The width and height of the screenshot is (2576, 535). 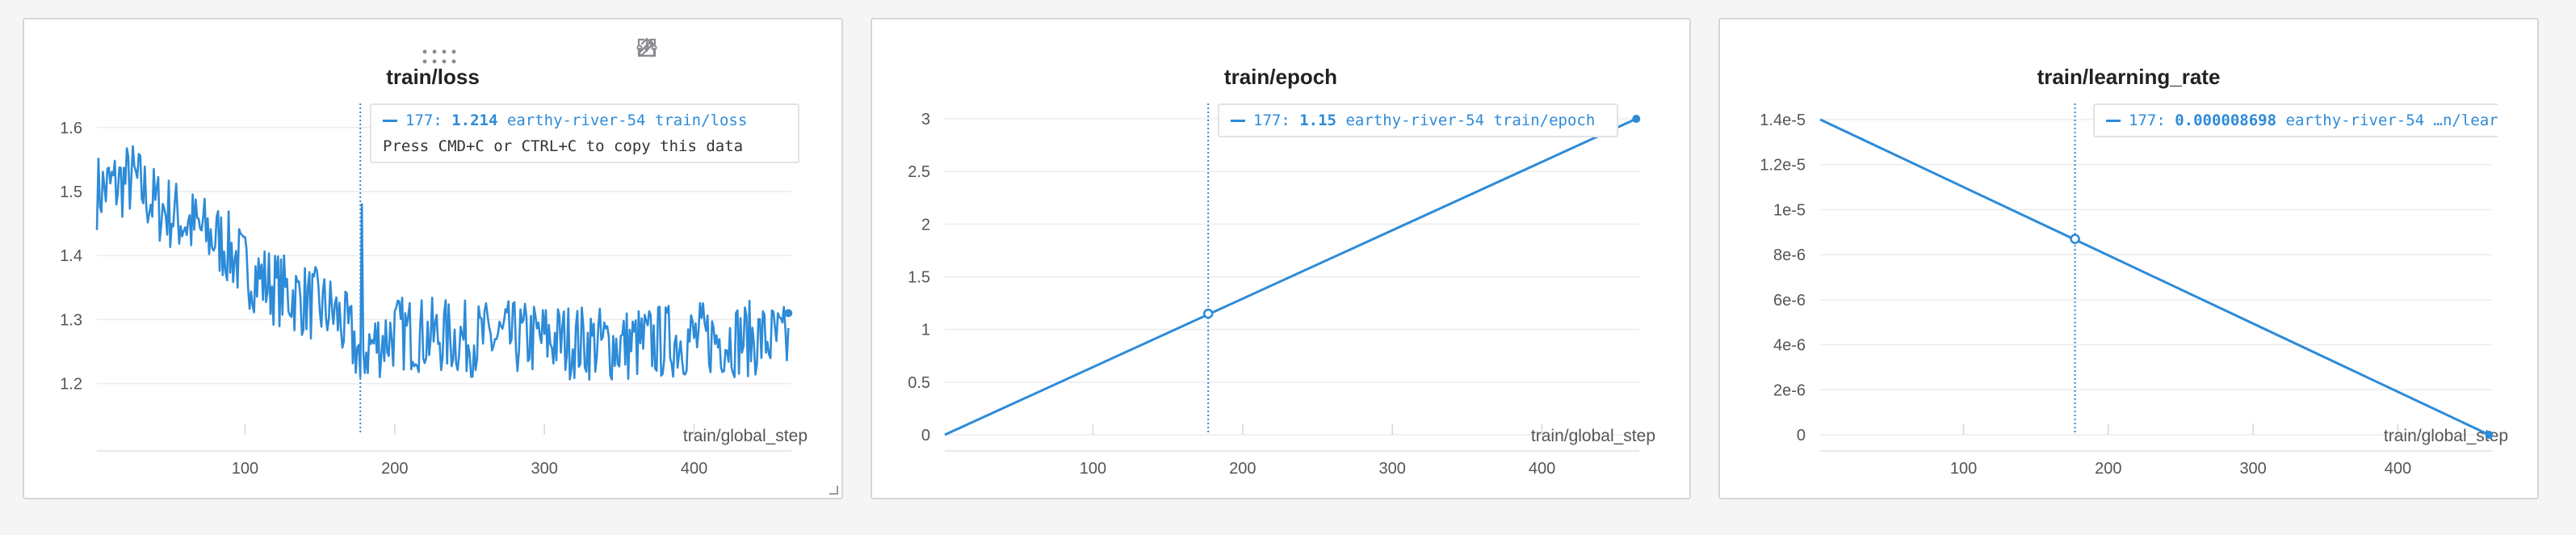 I want to click on y-tick-label: 1, so click(x=925, y=330).